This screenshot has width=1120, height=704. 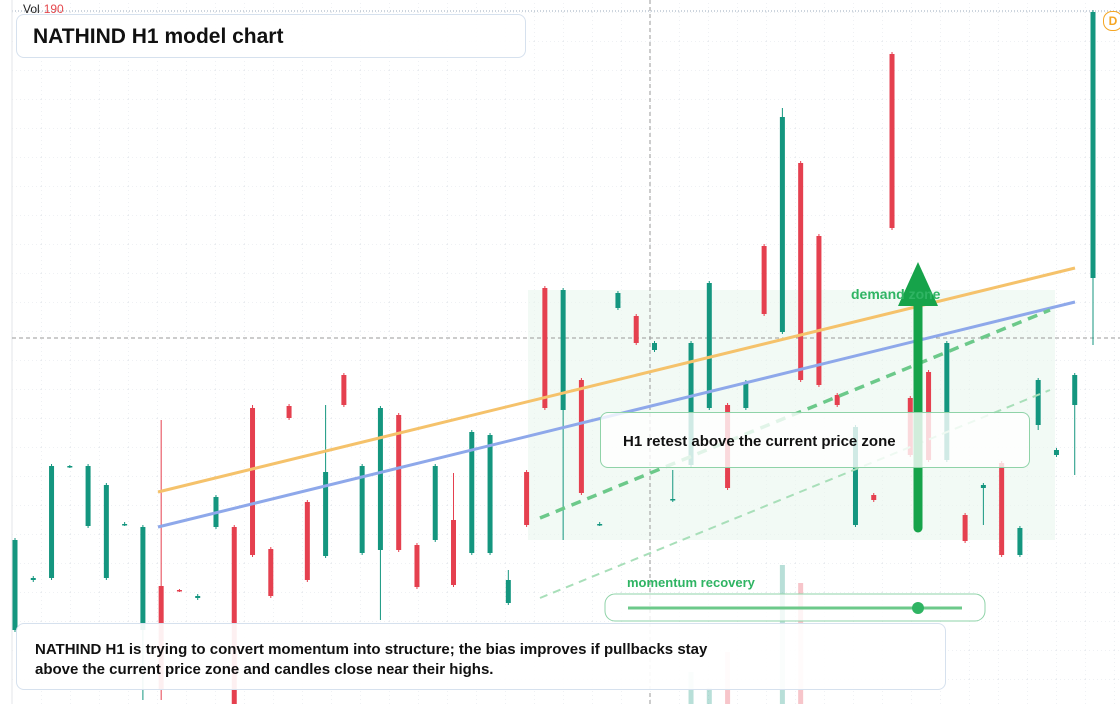 I want to click on badge: D, so click(x=1111, y=21).